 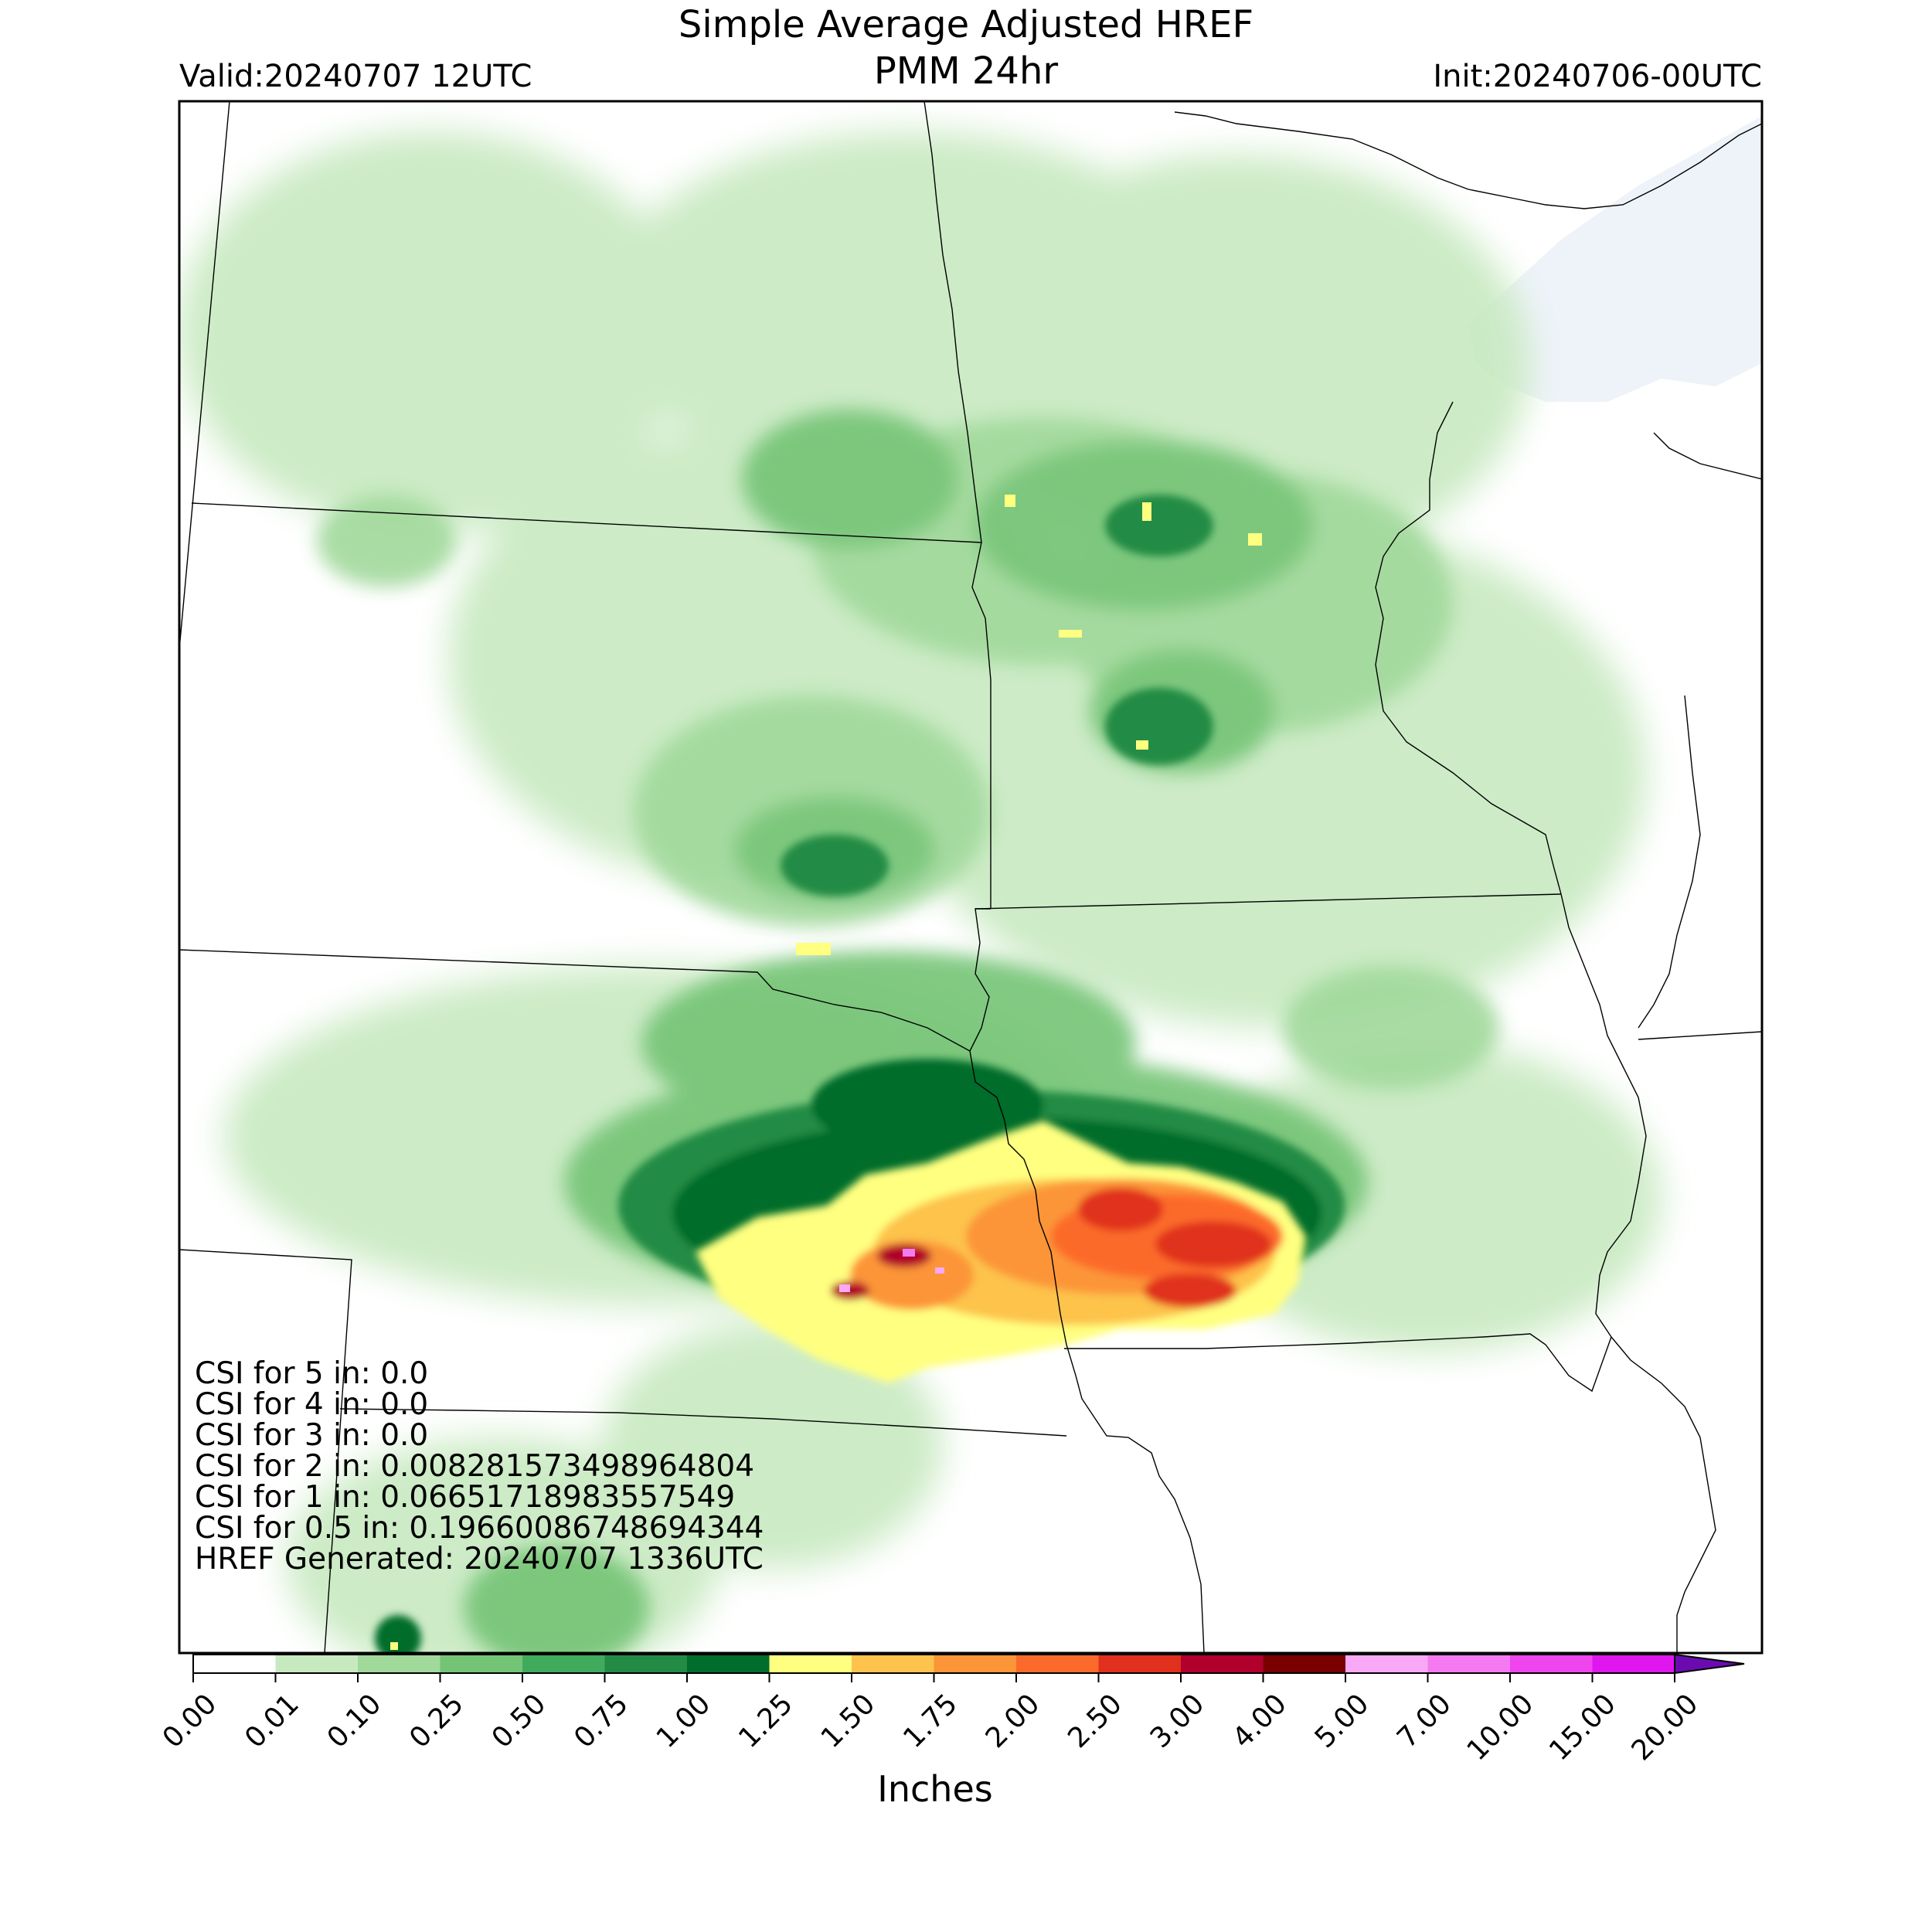 What do you see at coordinates (1013, 1721) in the screenshot?
I see `colorbar-tick-label: 2.00` at bounding box center [1013, 1721].